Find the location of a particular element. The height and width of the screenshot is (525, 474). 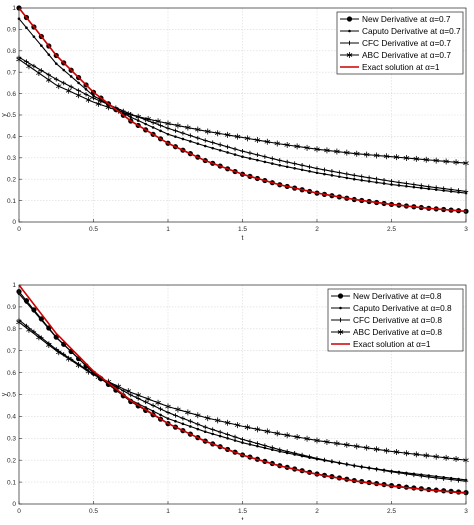

legend-label: Caputo Derivative at α=0.7 is located at coordinates (411, 31).